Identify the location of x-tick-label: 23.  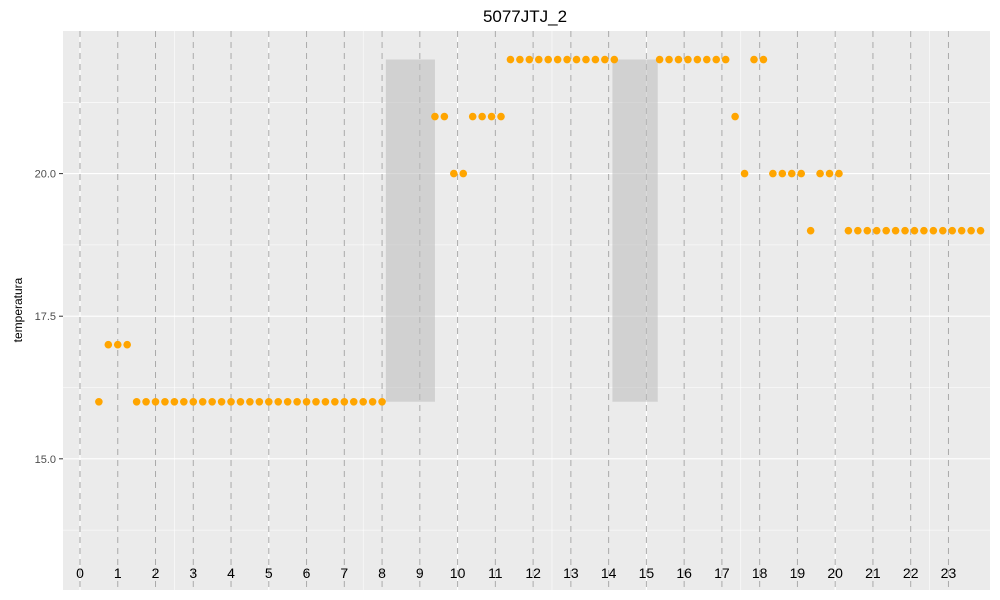
(949, 573).